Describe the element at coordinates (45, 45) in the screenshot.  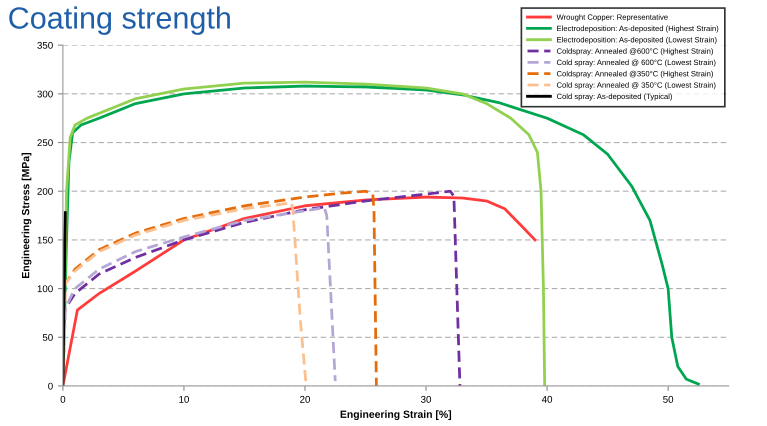
I see `y-tick-label: 350` at that location.